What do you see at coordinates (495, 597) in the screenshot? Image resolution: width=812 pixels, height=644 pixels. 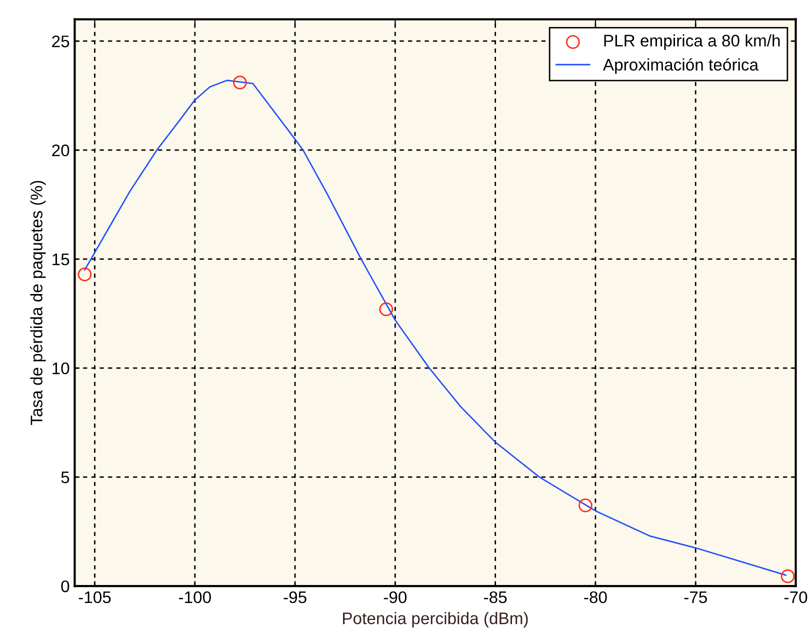 I see `x-tick-label: -85` at bounding box center [495, 597].